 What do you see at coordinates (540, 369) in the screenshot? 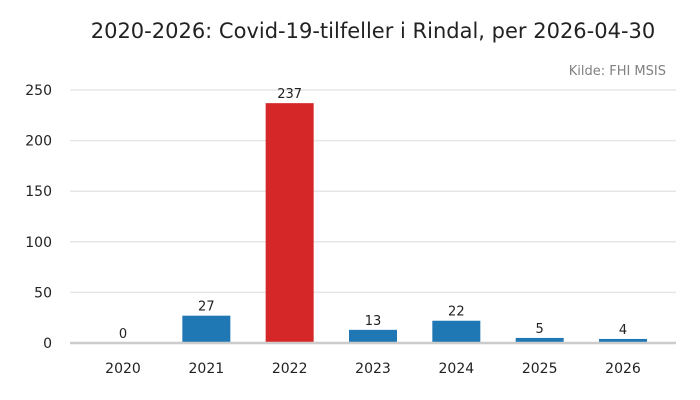
I see `x-tick-label: 2025` at bounding box center [540, 369].